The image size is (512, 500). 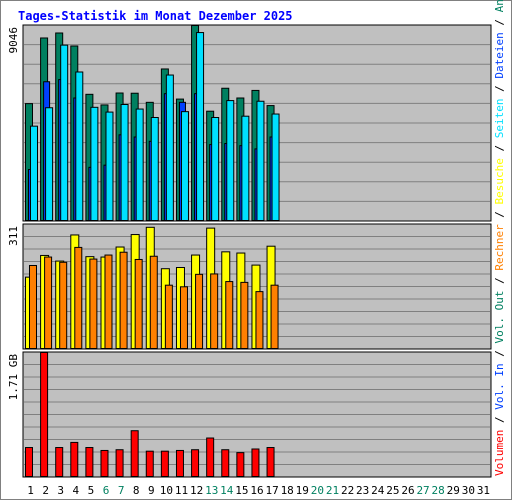 What do you see at coordinates (166, 490) in the screenshot?
I see `x-tick-label: 10` at bounding box center [166, 490].